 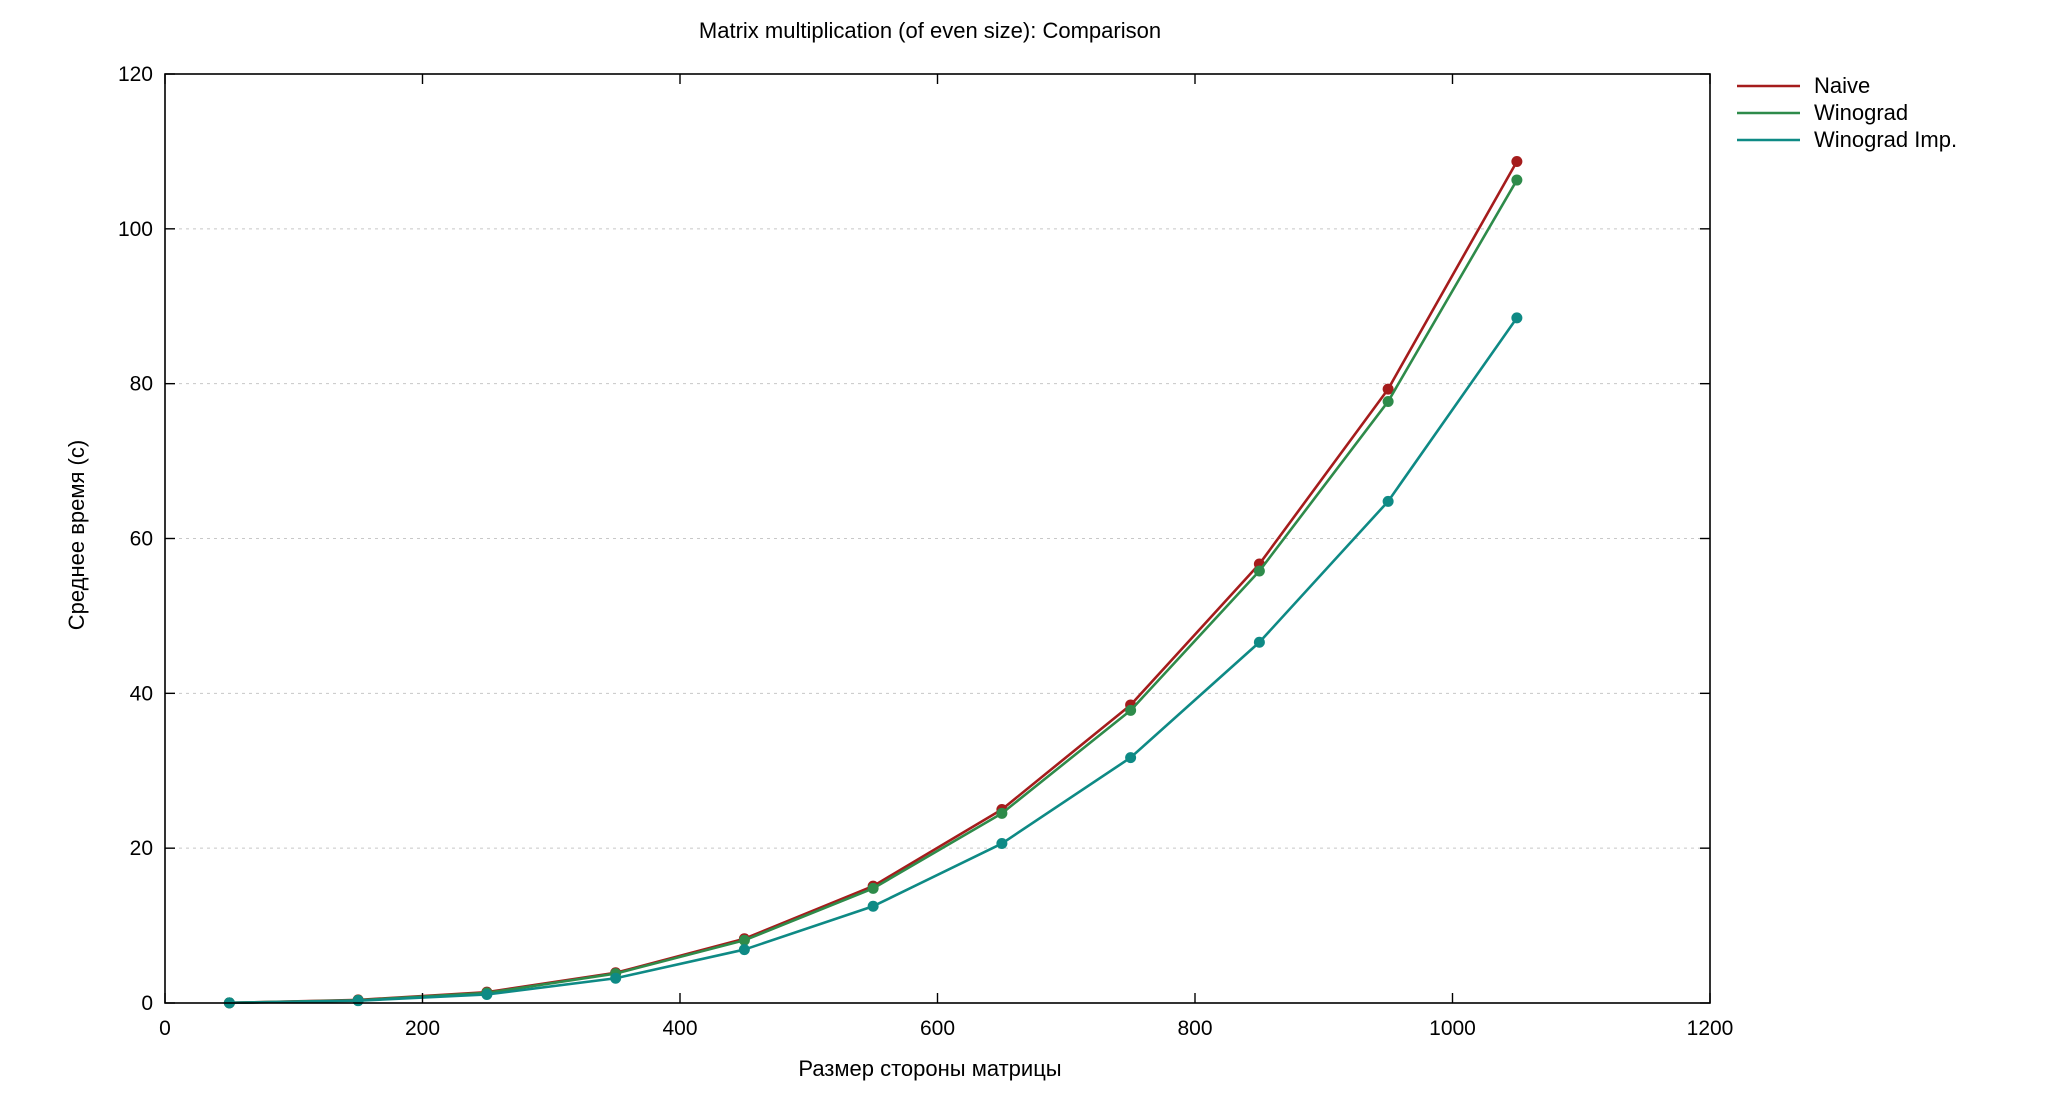 I want to click on x-tick-label: 600, so click(x=937, y=1028).